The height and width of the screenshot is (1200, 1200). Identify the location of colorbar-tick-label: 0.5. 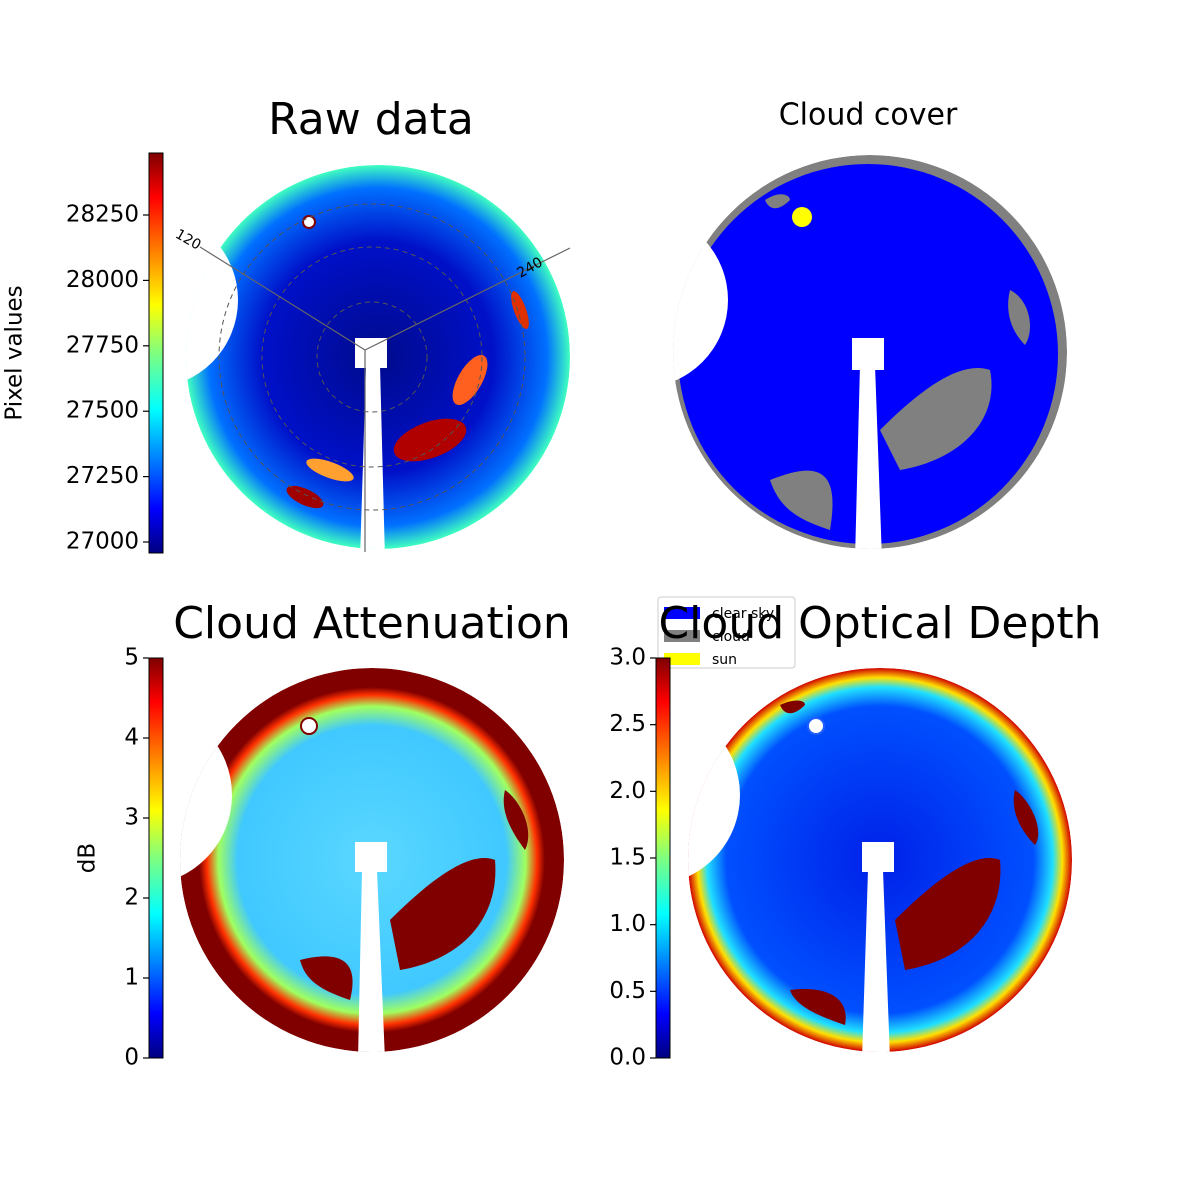
(627, 991).